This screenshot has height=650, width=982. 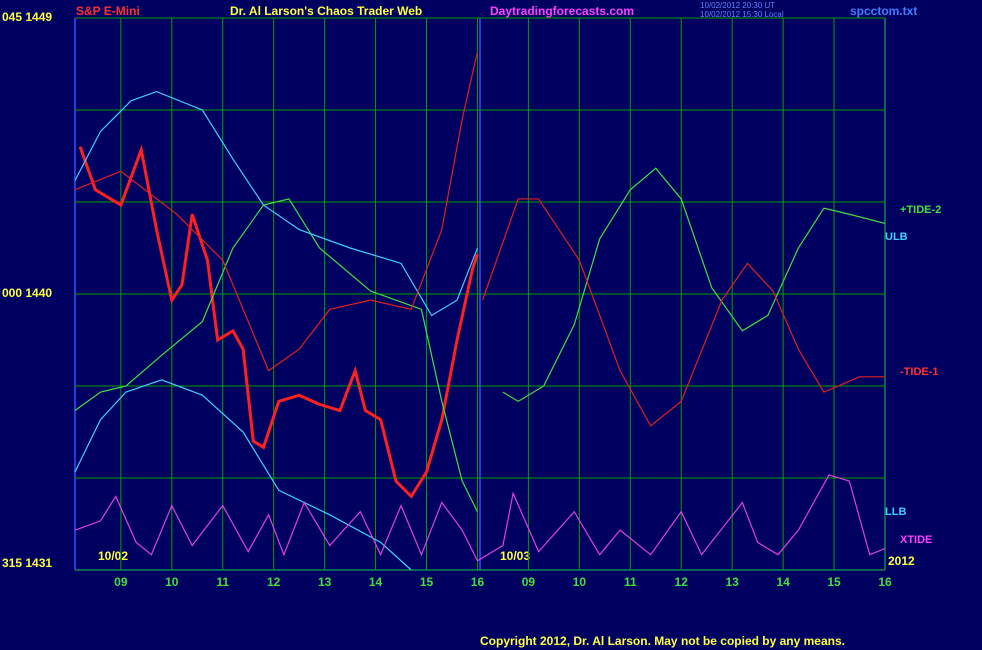 I want to click on date-label: 10/03, so click(x=515, y=556).